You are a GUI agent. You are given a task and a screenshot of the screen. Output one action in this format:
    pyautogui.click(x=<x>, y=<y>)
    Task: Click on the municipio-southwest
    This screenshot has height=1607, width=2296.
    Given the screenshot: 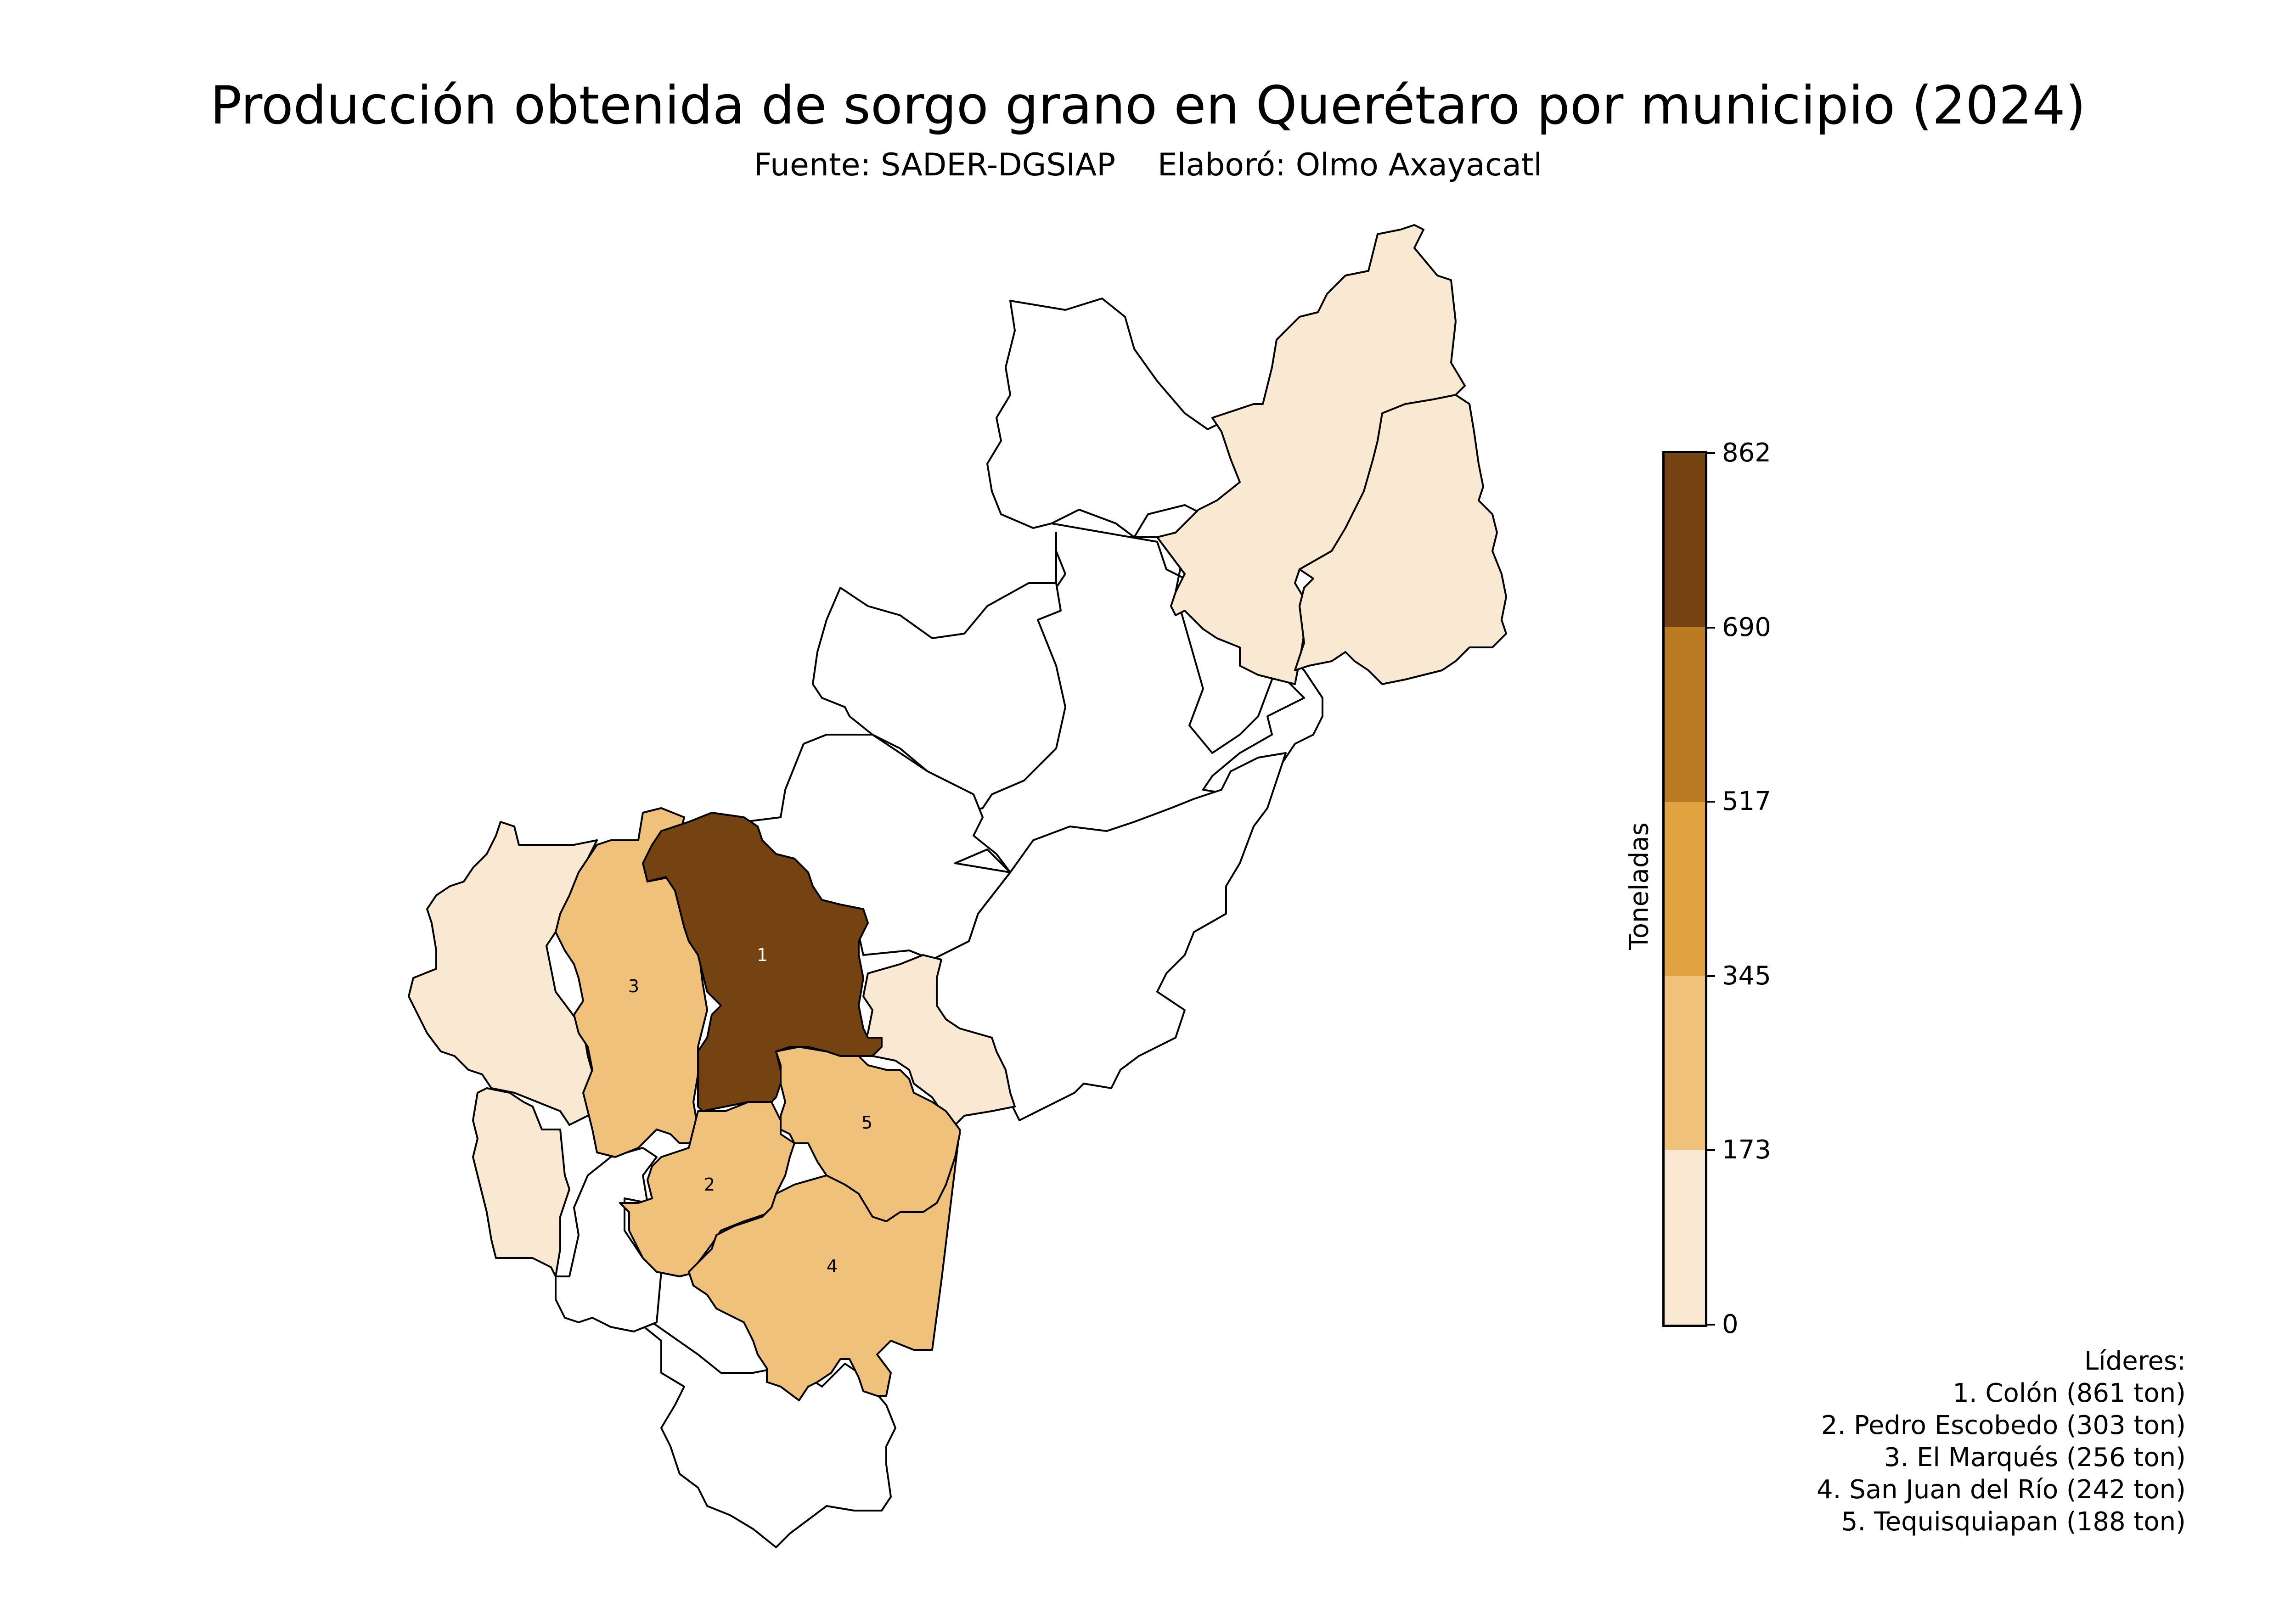 What is the action you would take?
    pyautogui.click(x=608, y=1239)
    